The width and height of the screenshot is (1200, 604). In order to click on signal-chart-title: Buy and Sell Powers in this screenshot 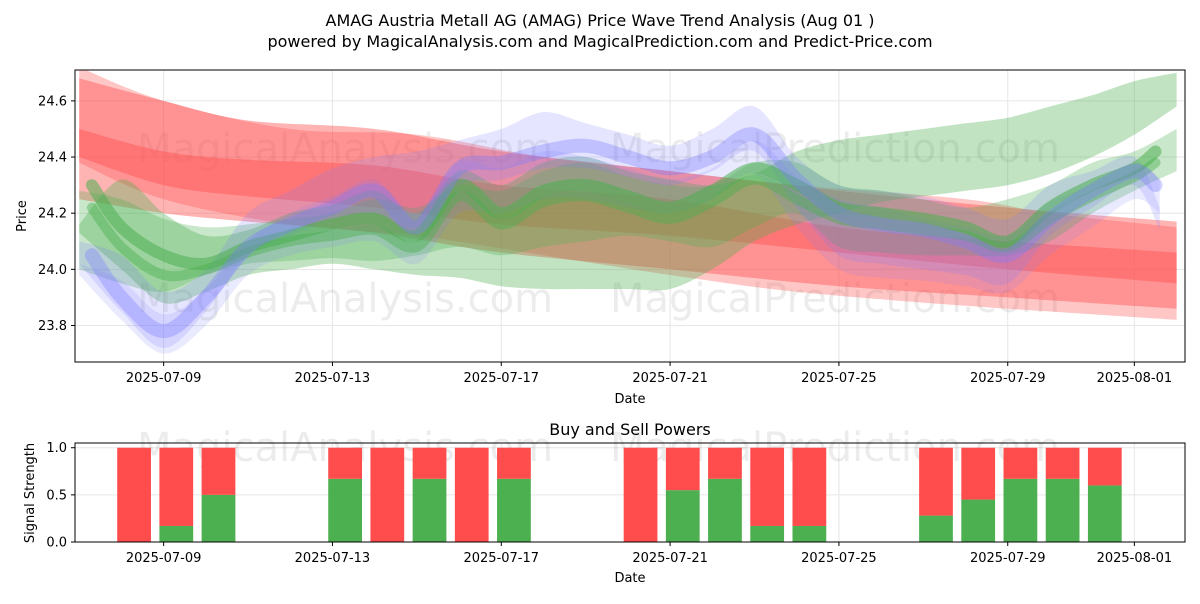, I will do `click(630, 429)`.